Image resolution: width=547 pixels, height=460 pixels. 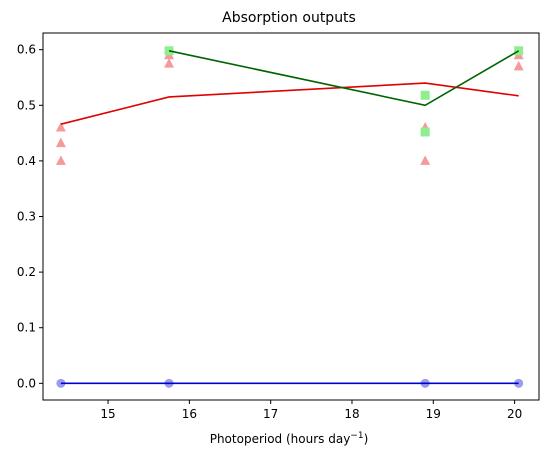 What do you see at coordinates (280, 439) in the screenshot?
I see `x-axis-label-main: Photoperiod (hours day` at bounding box center [280, 439].